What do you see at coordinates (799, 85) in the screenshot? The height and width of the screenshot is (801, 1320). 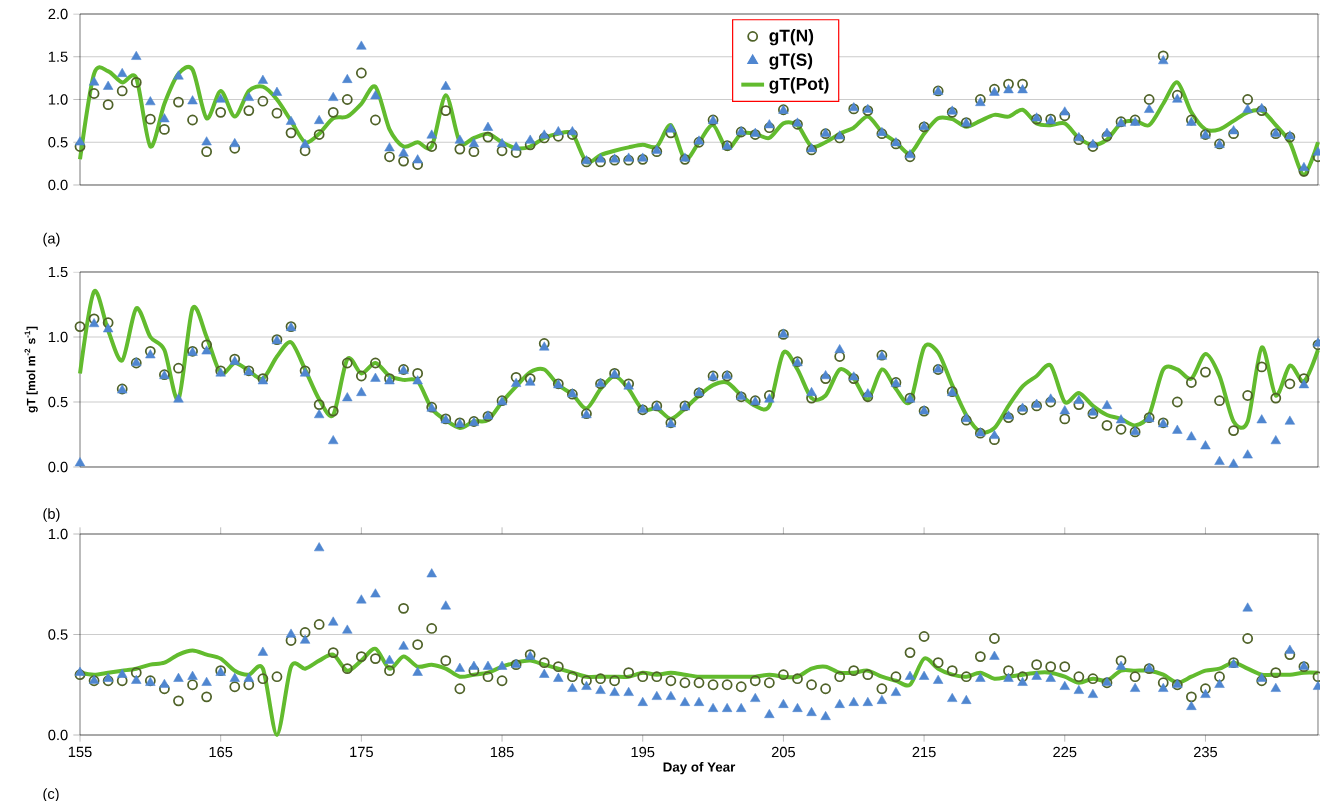 I see `legend-label: gT(Pot)` at bounding box center [799, 85].